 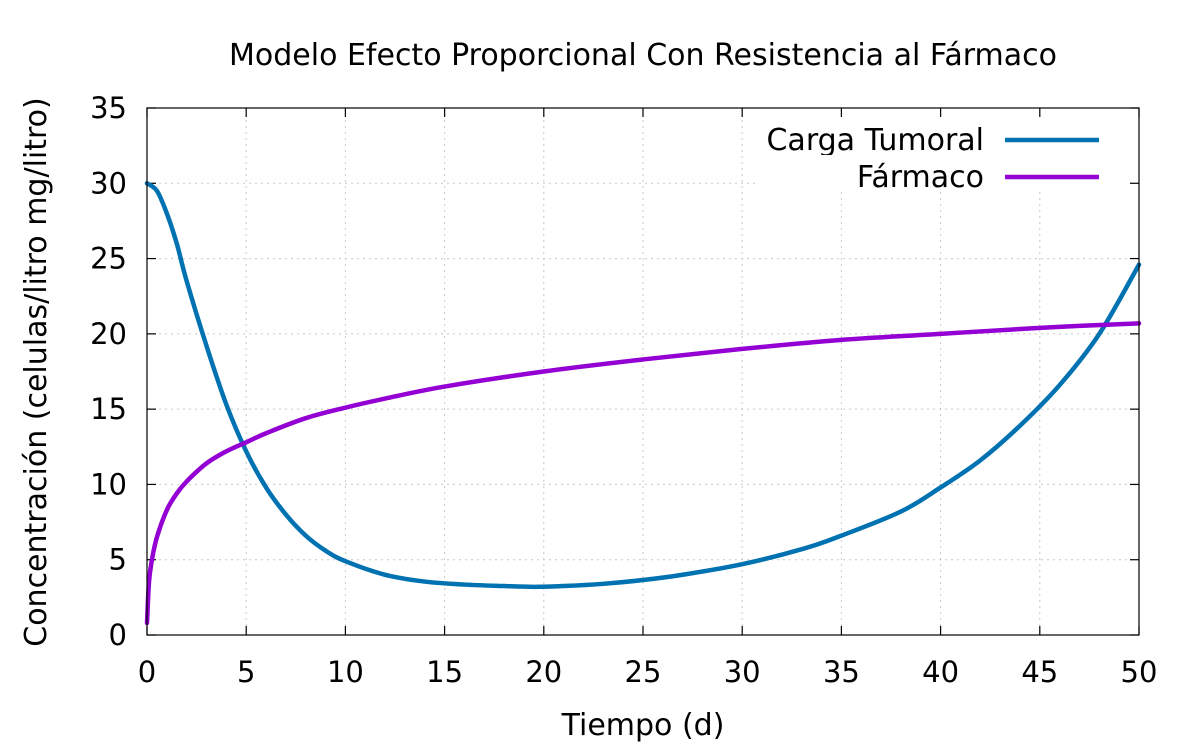 What do you see at coordinates (841, 672) in the screenshot?
I see `x-tick-label: 35` at bounding box center [841, 672].